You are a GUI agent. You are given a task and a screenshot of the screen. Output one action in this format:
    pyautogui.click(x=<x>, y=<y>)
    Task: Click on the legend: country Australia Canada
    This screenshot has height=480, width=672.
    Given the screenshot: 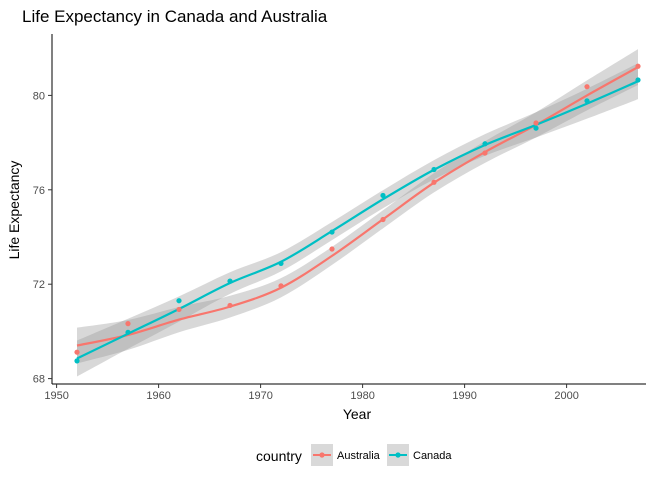 What is the action you would take?
    pyautogui.click(x=354, y=455)
    